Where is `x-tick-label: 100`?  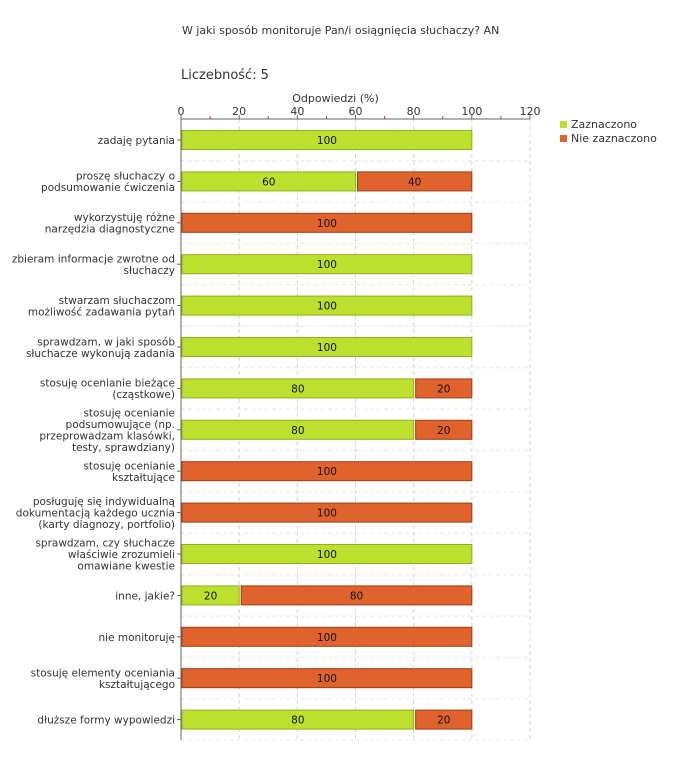 x-tick-label: 100 is located at coordinates (471, 111).